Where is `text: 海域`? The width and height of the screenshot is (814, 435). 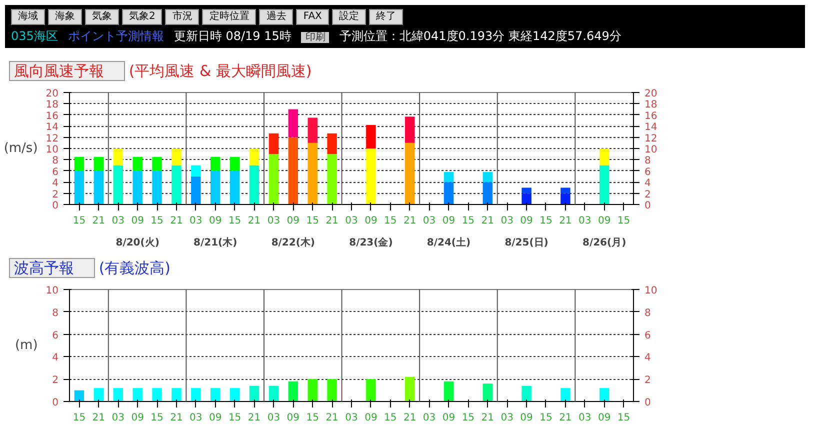
text: 海域 is located at coordinates (28, 17).